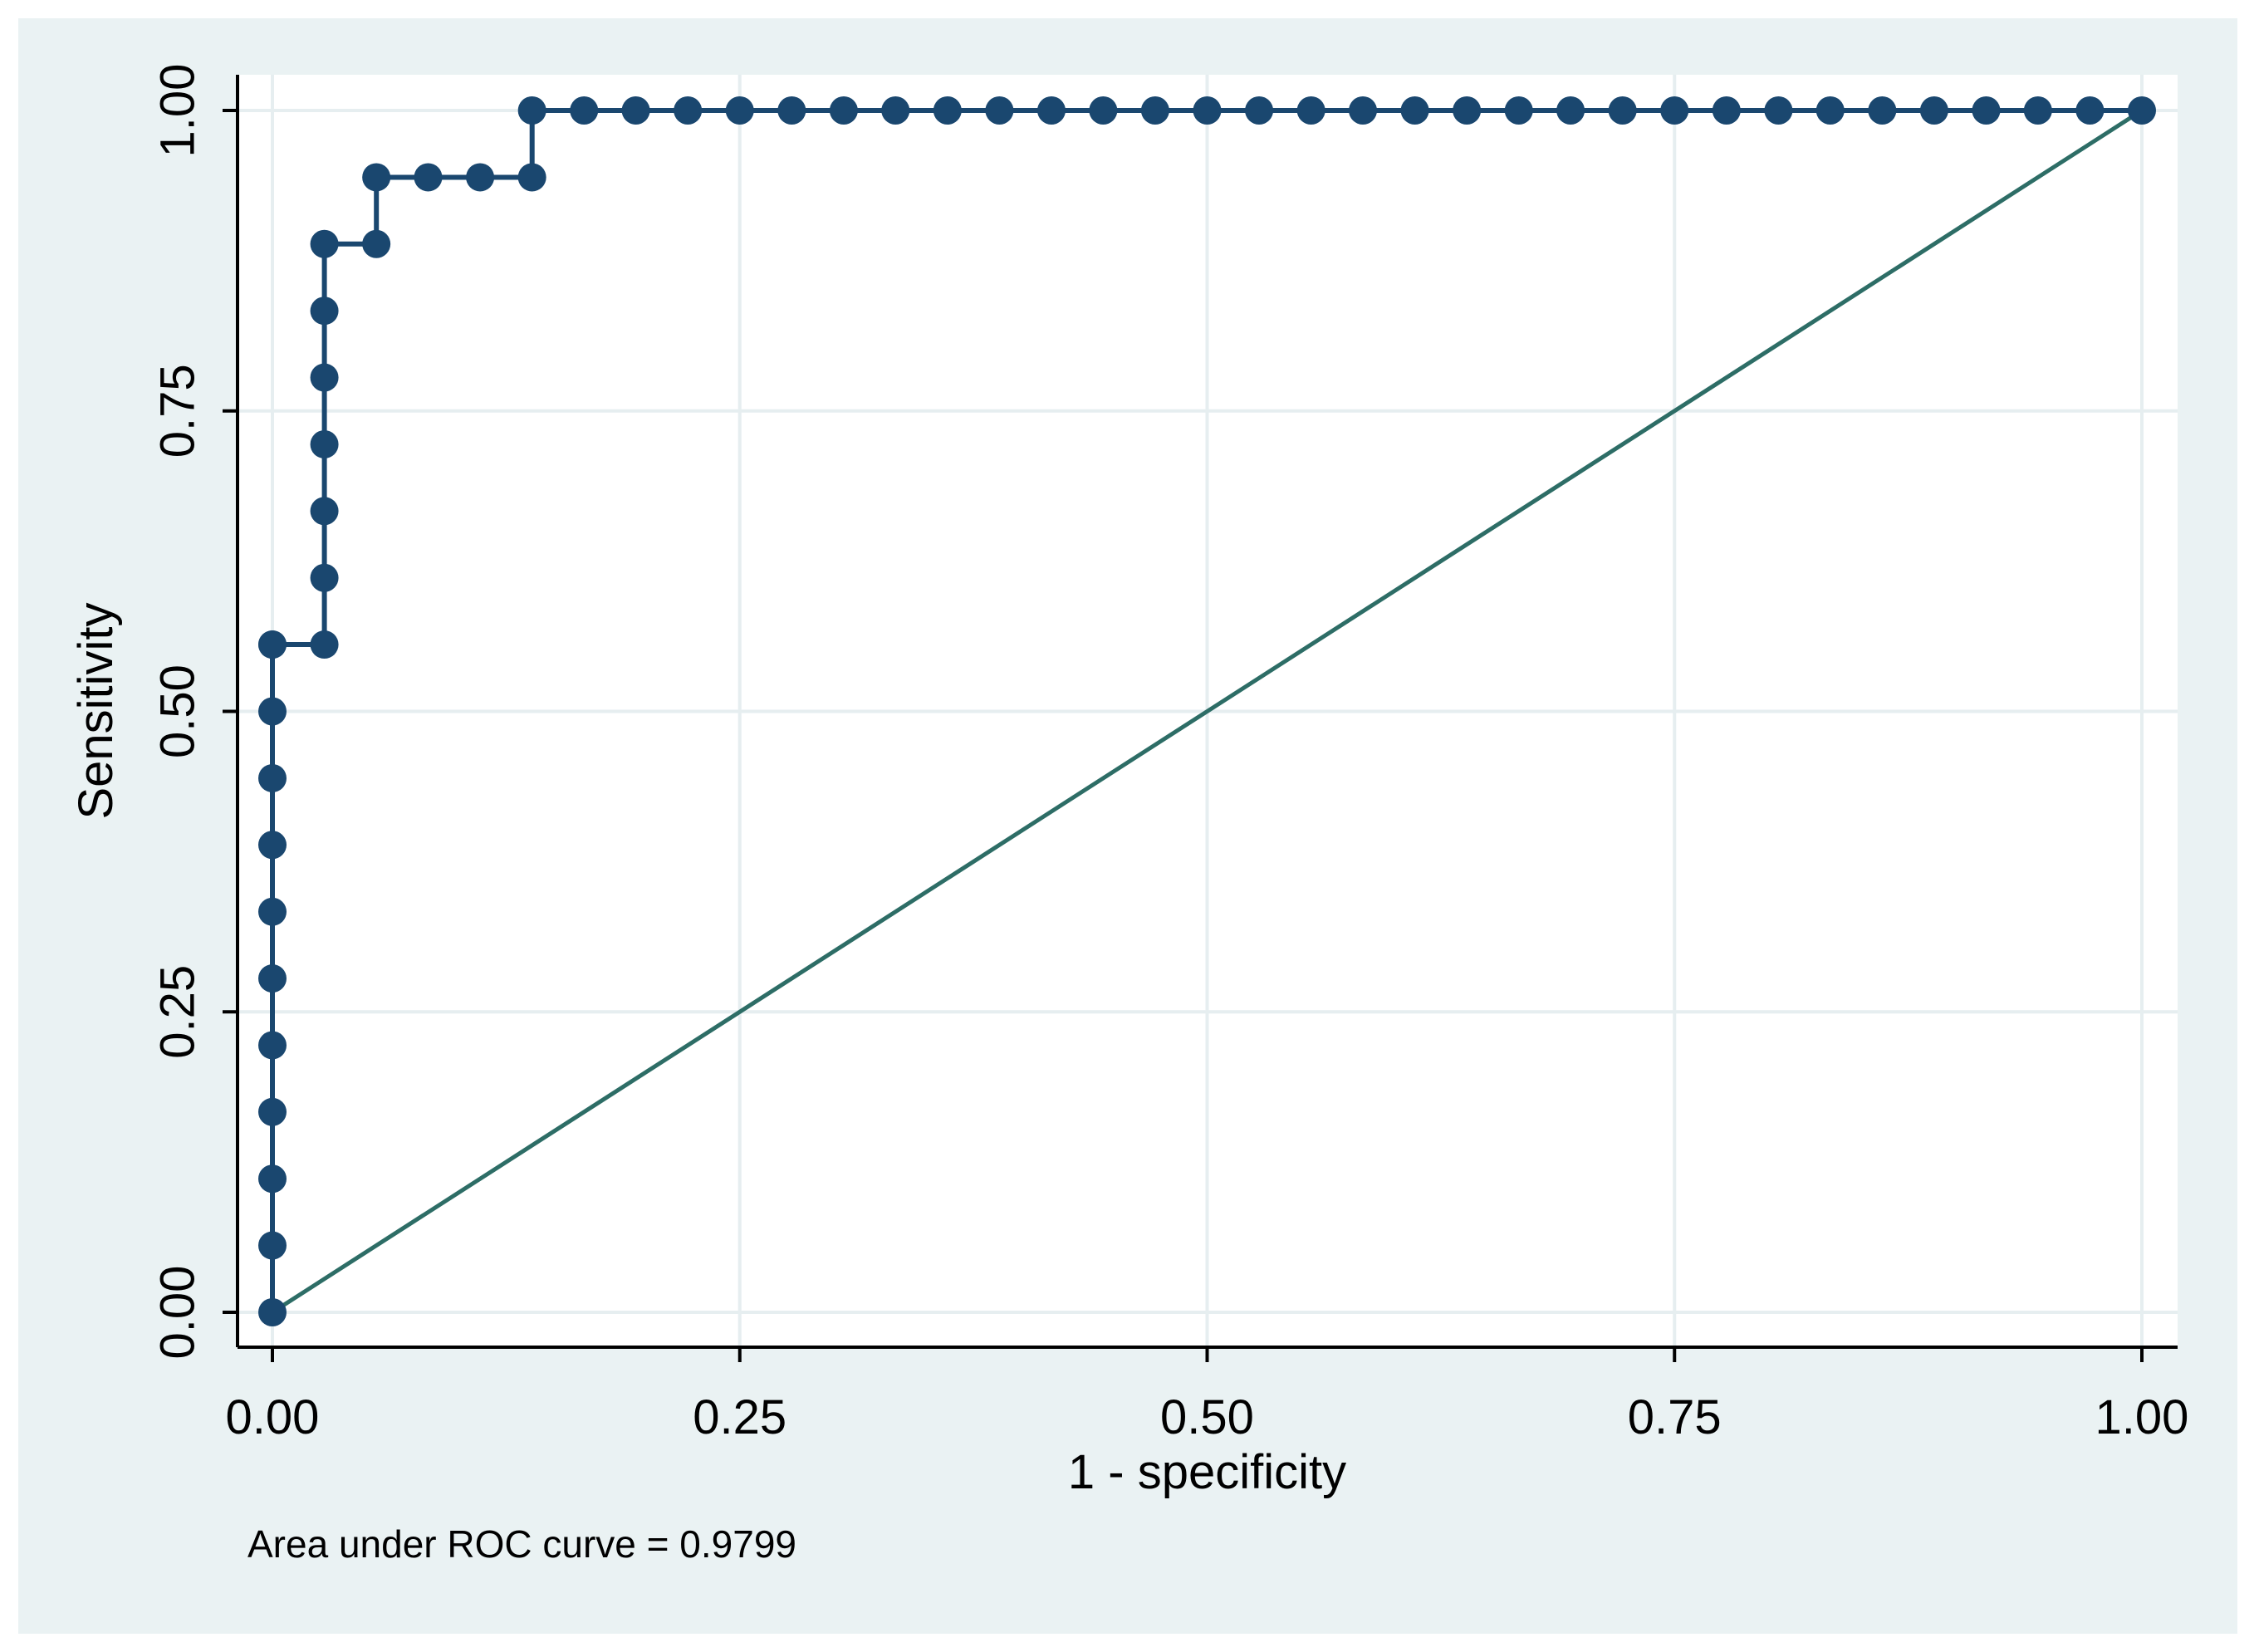  Describe the element at coordinates (96, 710) in the screenshot. I see `y-axis-title: Sensitivity` at that location.